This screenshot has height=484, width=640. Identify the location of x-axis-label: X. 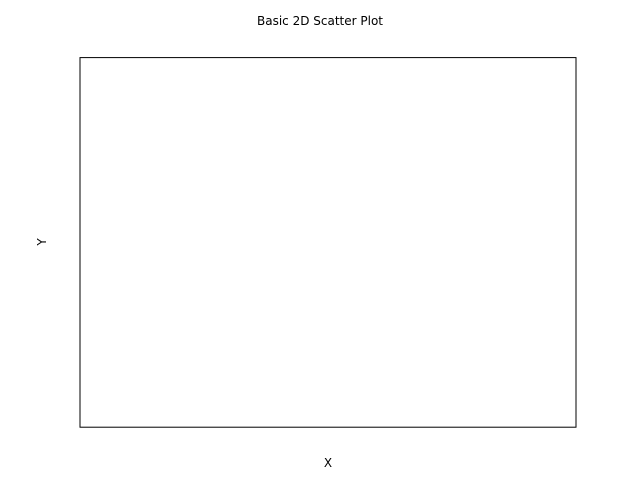
(328, 463).